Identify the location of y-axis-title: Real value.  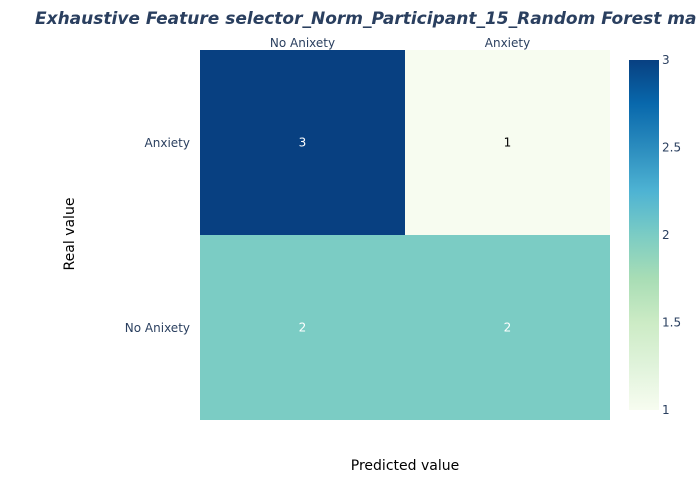
(70, 234).